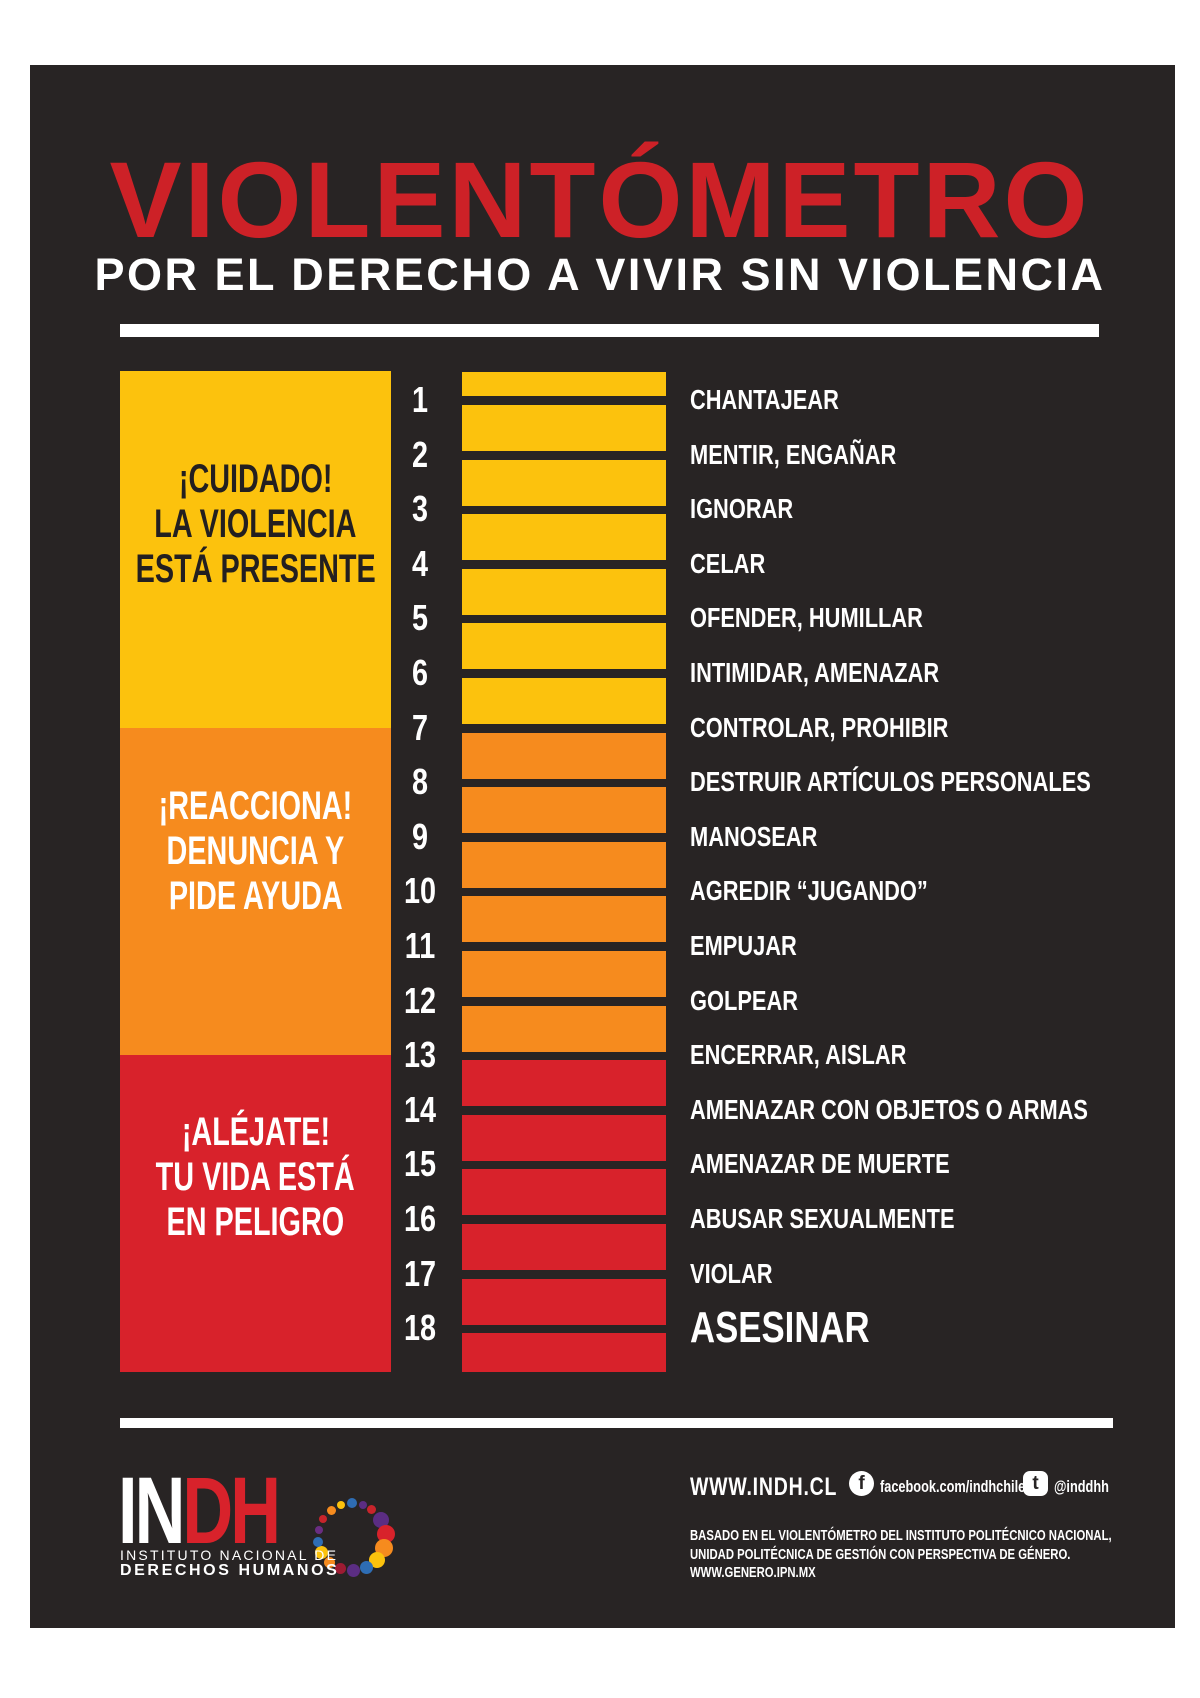  What do you see at coordinates (889, 1109) in the screenshot?
I see `meter-label: AMENAZAR CON OBJETOS O ARMAS` at bounding box center [889, 1109].